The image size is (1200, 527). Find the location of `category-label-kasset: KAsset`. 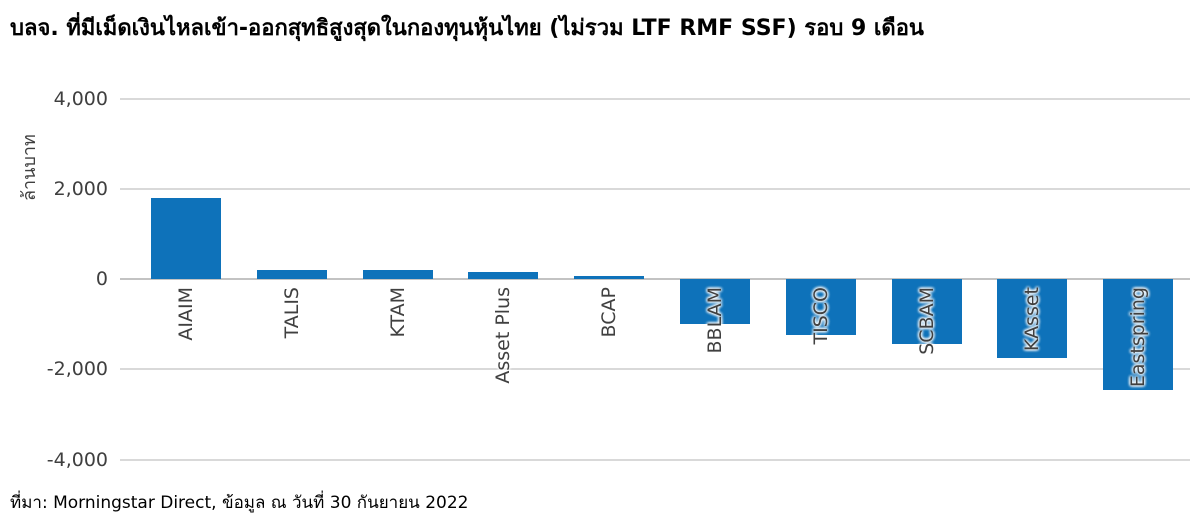

category-label-kasset: KAsset is located at coordinates (1032, 319).